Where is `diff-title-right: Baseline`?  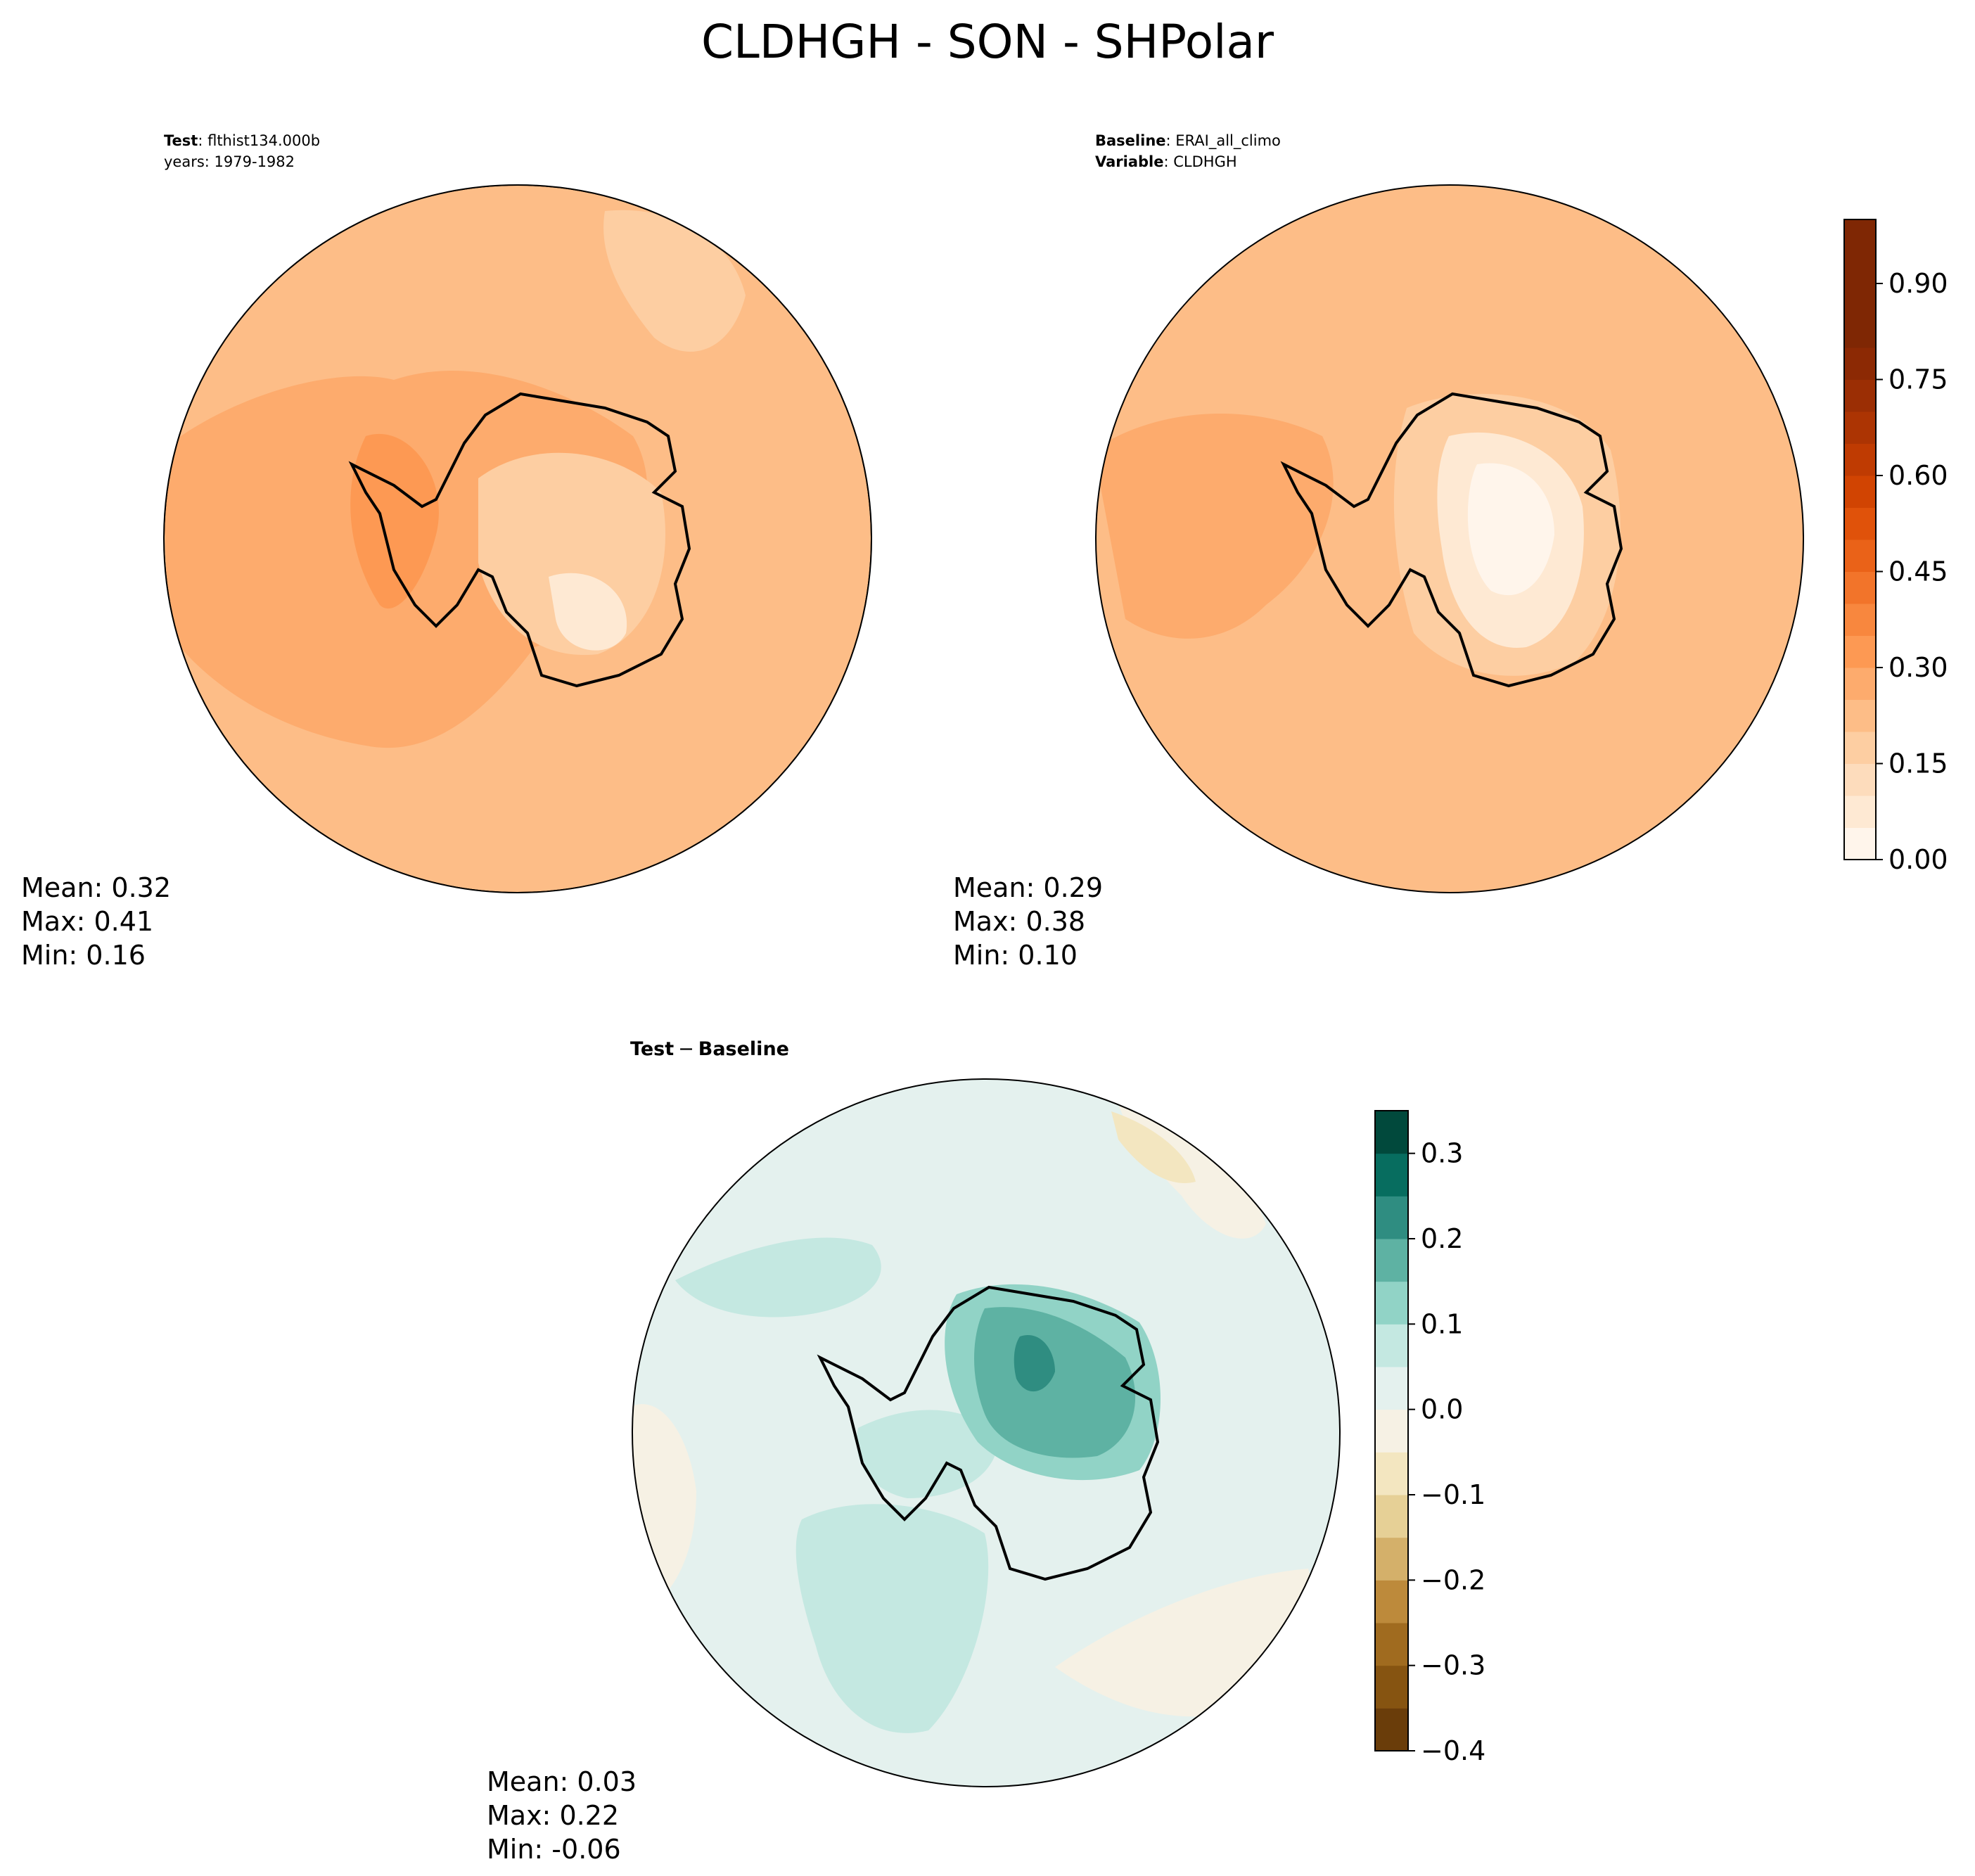 diff-title-right: Baseline is located at coordinates (743, 1049).